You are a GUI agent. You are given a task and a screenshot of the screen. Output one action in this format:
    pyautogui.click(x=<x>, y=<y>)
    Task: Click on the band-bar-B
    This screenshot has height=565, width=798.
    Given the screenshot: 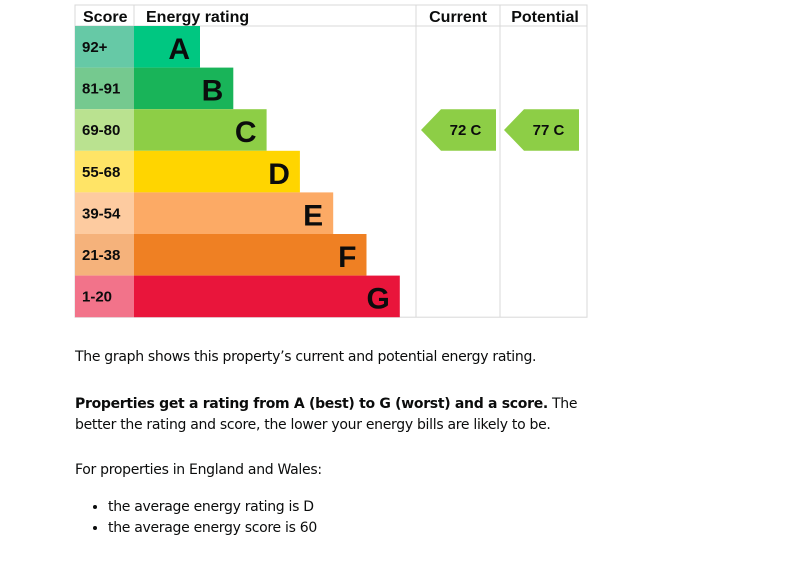 What is the action you would take?
    pyautogui.click(x=184, y=88)
    